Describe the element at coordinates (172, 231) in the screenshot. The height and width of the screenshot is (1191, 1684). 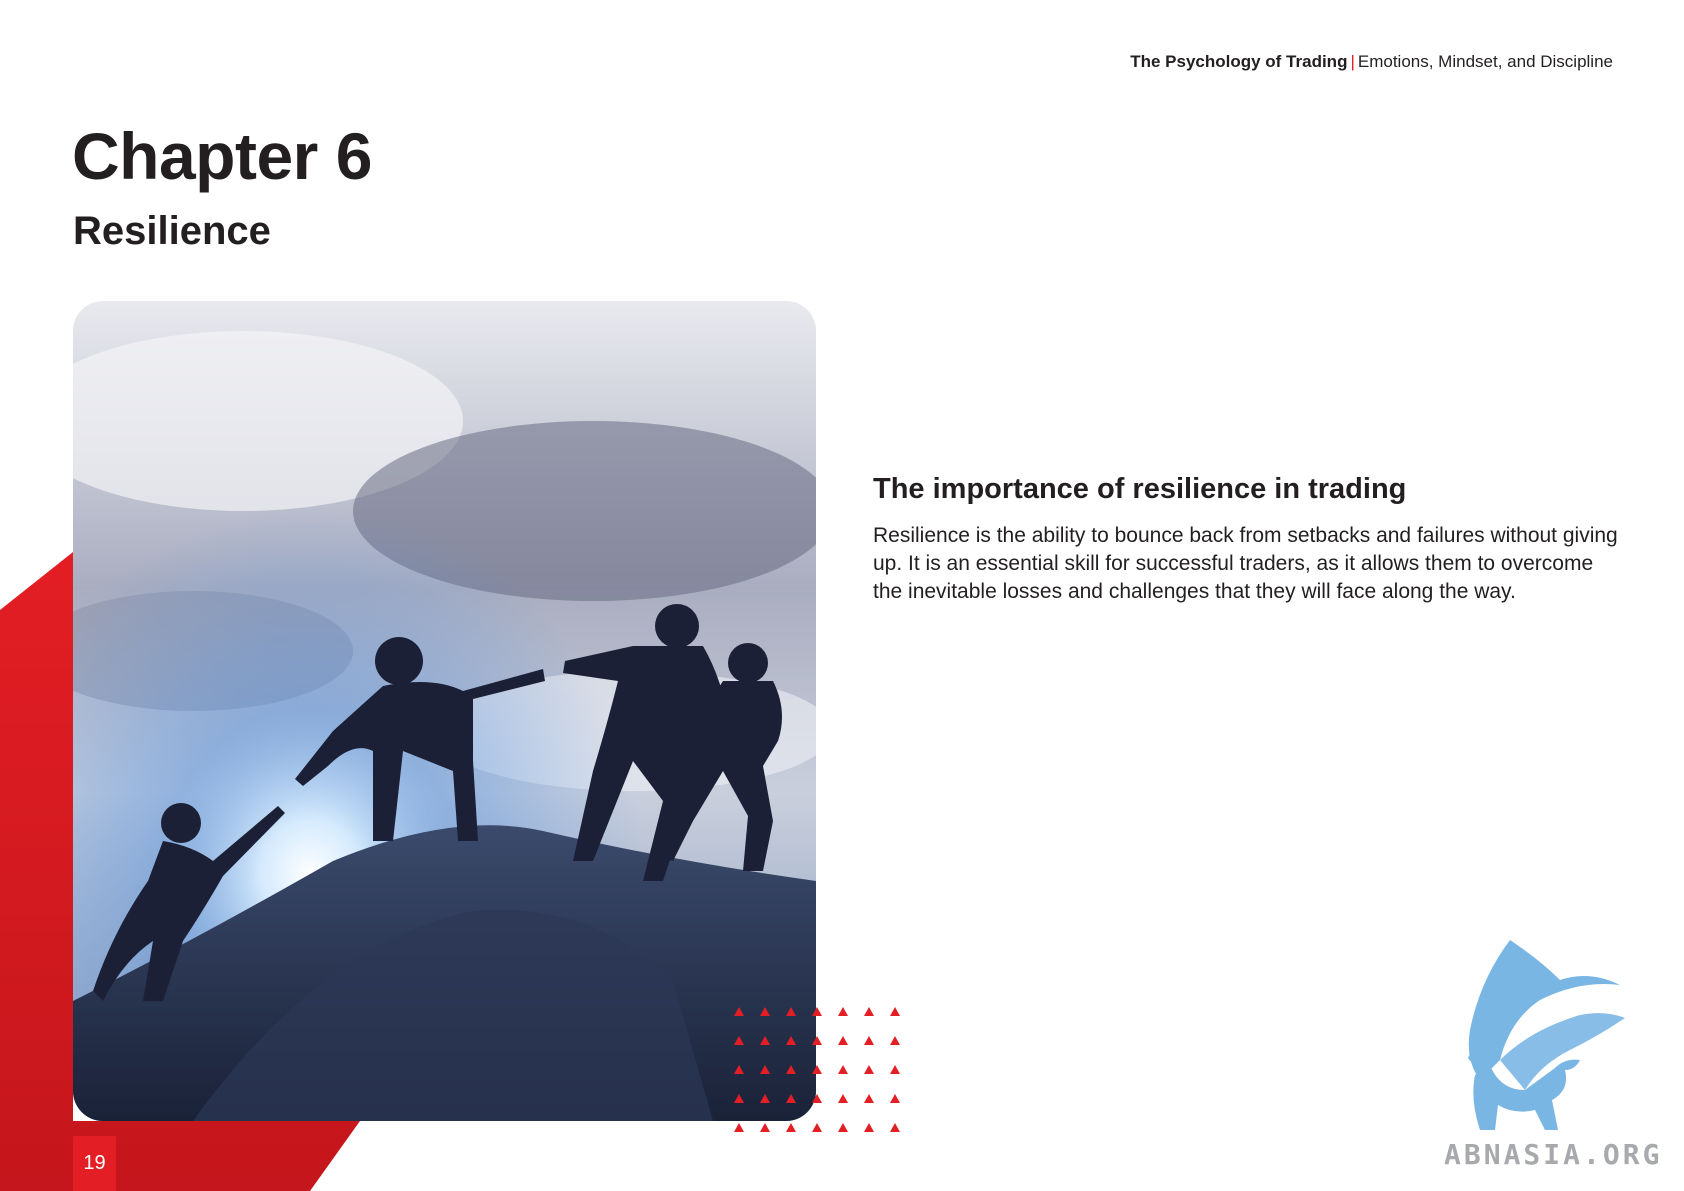
I see `chapter-subtitle: Resilience` at that location.